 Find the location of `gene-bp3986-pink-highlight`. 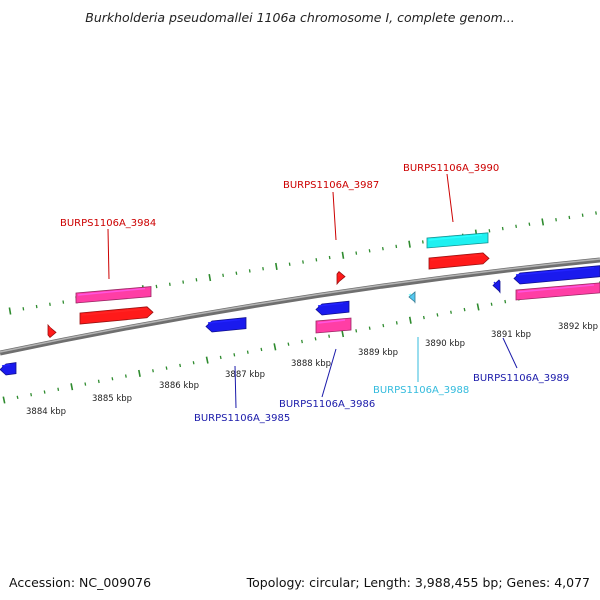

gene-bp3986-pink-highlight is located at coordinates (331, 321).